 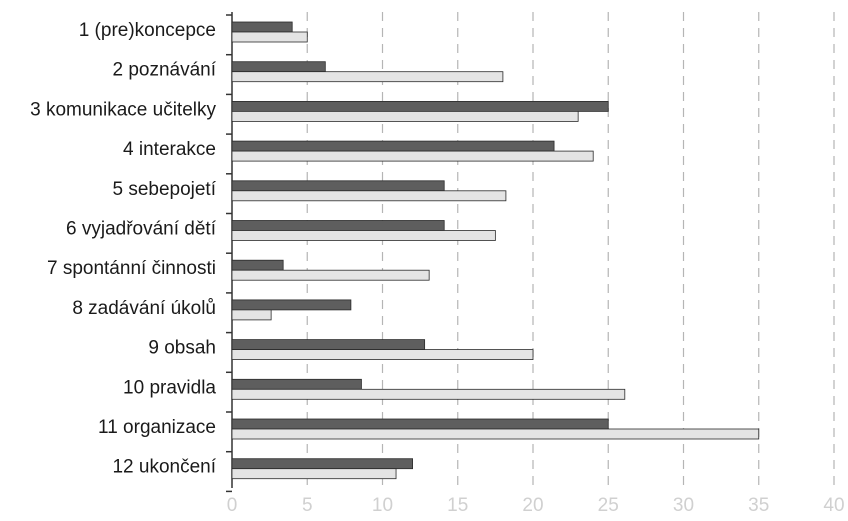 I want to click on x-tick-label: 35, so click(x=758, y=505).